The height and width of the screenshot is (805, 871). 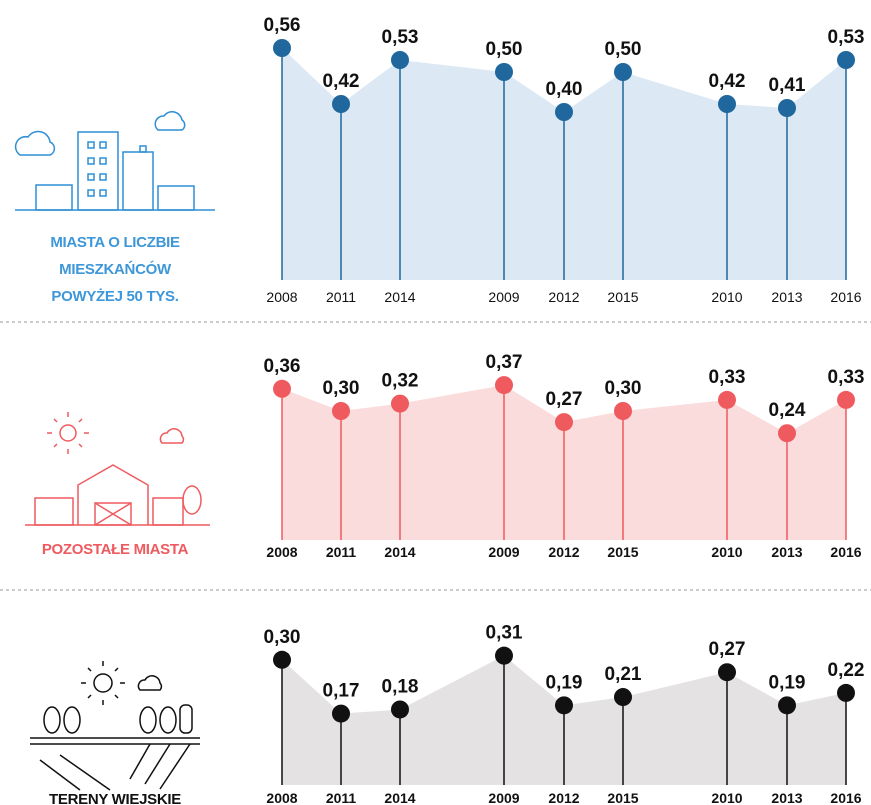 What do you see at coordinates (504, 362) in the screenshot?
I see `value-label: 0,37` at bounding box center [504, 362].